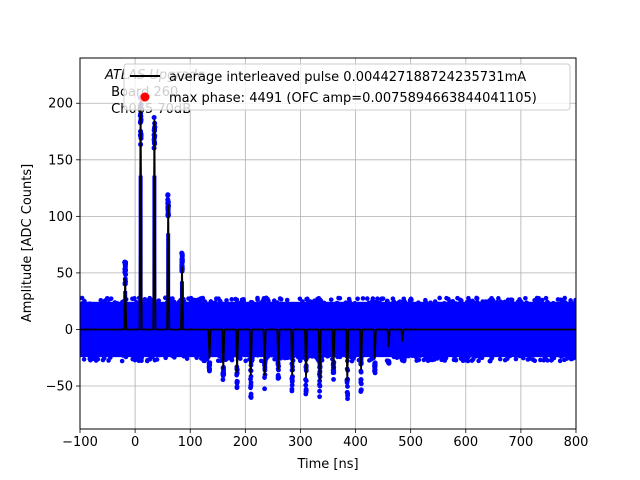 The width and height of the screenshot is (640, 480). I want to click on y-tick-label: −50, so click(59, 387).